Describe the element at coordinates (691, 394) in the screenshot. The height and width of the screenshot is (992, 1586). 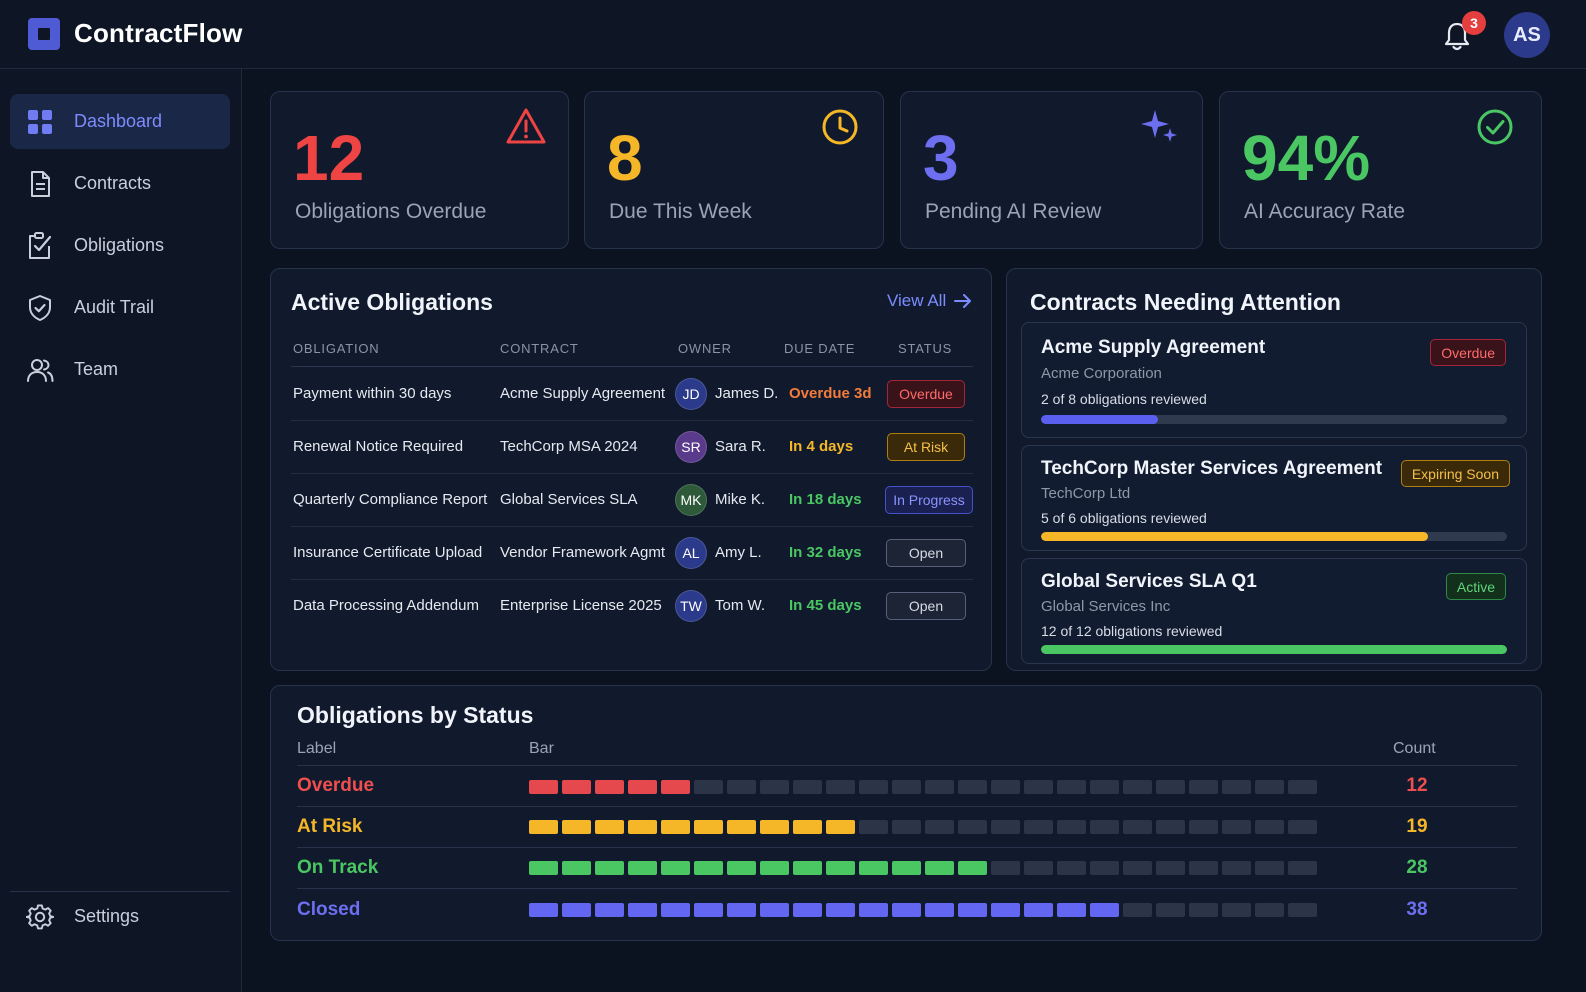
I see `owner-avatar: JD` at that location.